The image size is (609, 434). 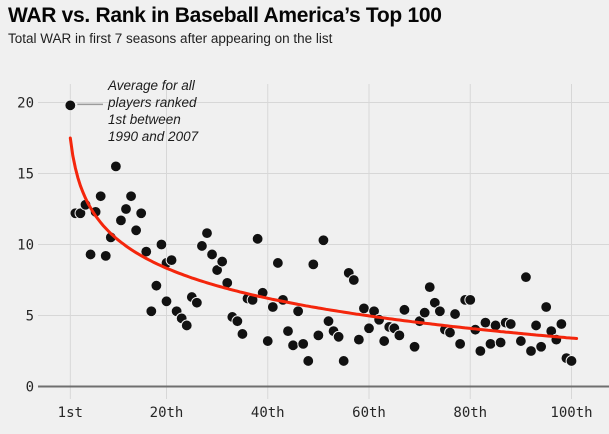 What do you see at coordinates (470, 413) in the screenshot?
I see `x-tick-label: 80th` at bounding box center [470, 413].